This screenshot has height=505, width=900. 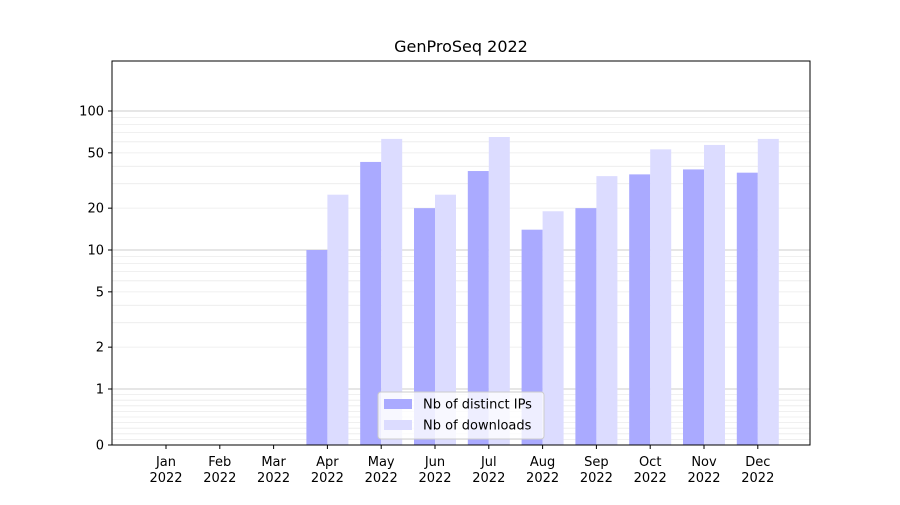 I want to click on bar-downloads-dec, so click(x=768, y=291).